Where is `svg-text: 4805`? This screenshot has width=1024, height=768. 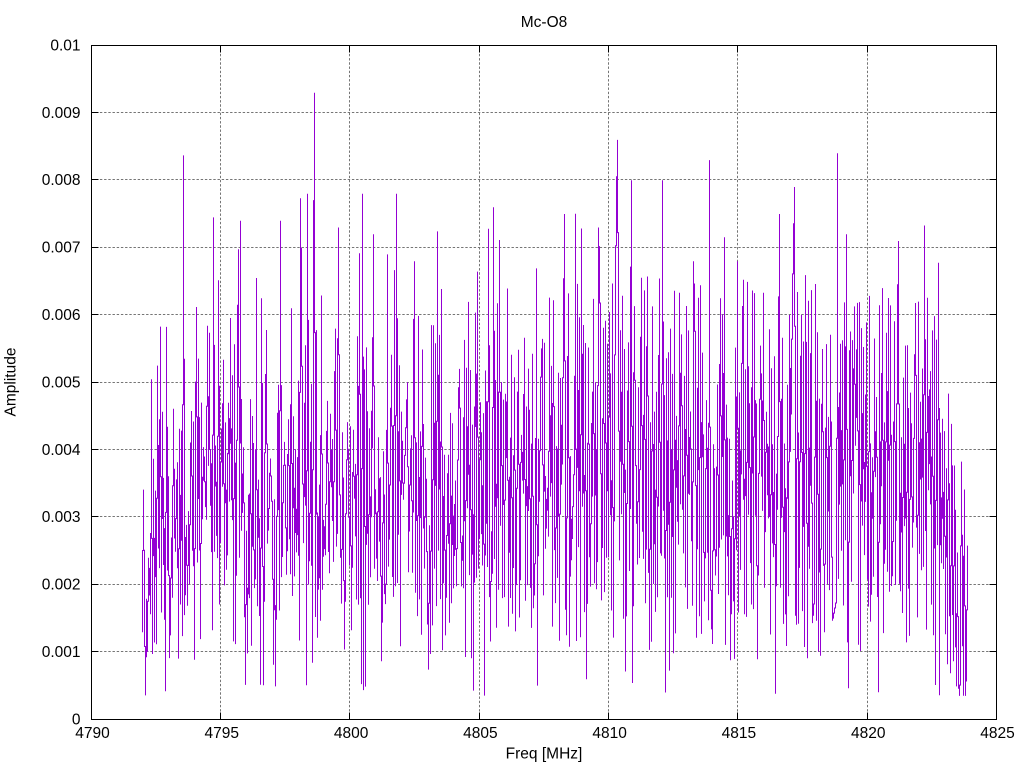
svg-text: 4805 is located at coordinates (480, 733).